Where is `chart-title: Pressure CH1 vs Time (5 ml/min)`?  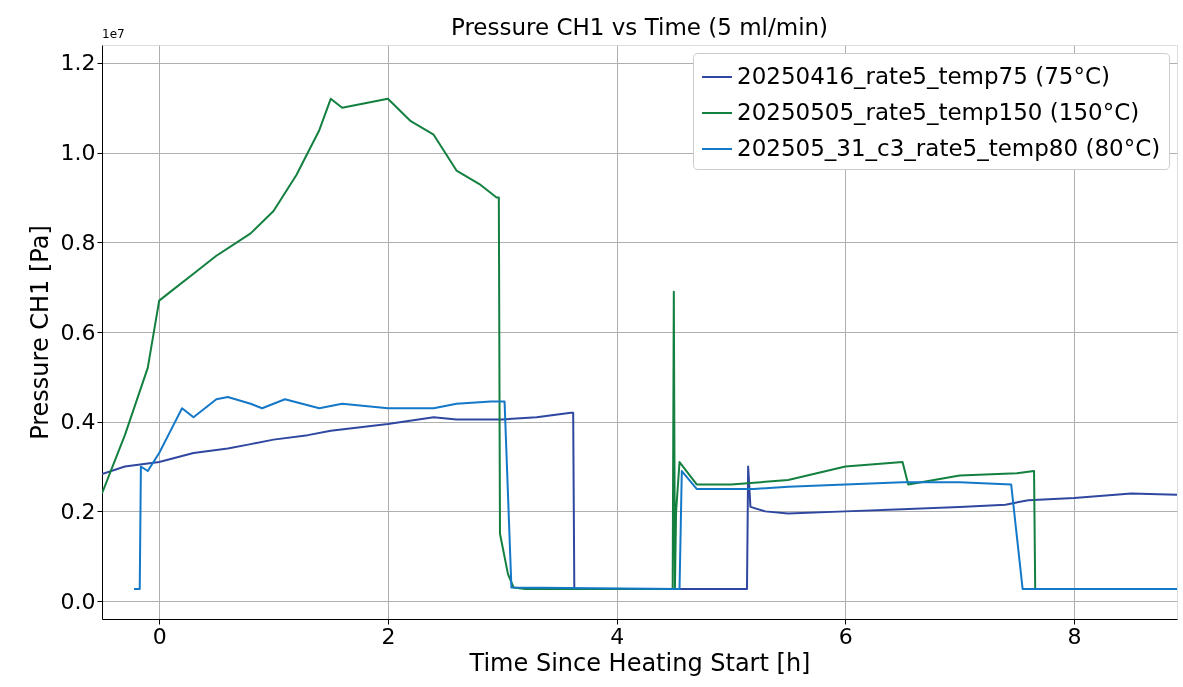
chart-title: Pressure CH1 vs Time (5 ml/min) is located at coordinates (639, 27).